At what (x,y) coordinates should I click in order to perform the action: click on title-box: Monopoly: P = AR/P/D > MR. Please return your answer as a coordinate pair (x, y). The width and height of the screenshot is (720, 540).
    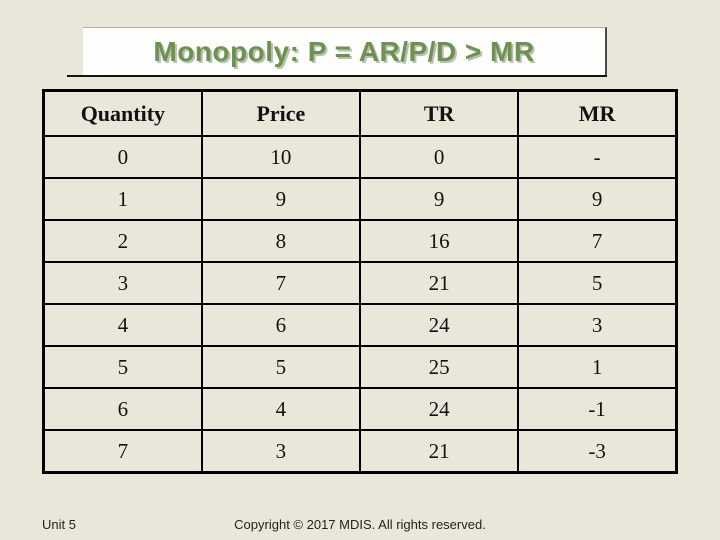
    Looking at the image, I should click on (345, 51).